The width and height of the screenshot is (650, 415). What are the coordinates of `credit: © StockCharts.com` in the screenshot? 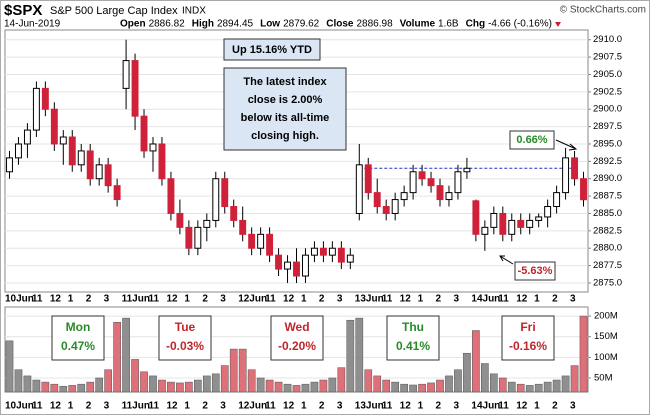 It's located at (603, 10).